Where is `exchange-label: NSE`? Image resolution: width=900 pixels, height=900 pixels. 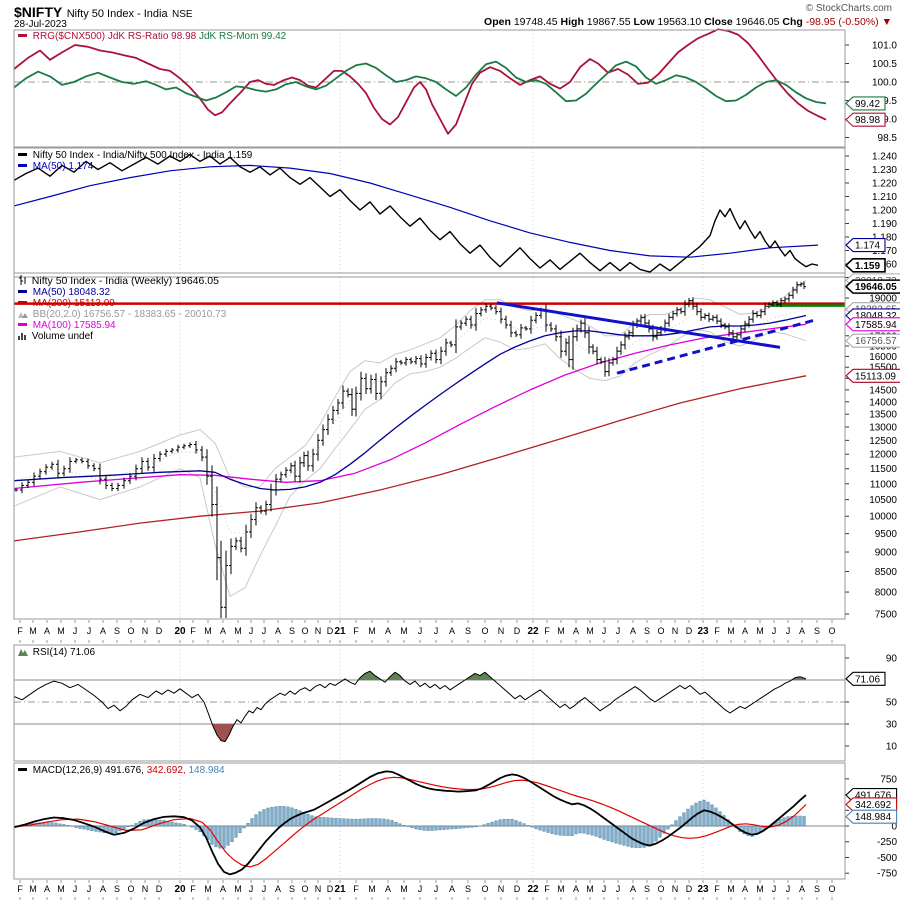 exchange-label: NSE is located at coordinates (182, 14).